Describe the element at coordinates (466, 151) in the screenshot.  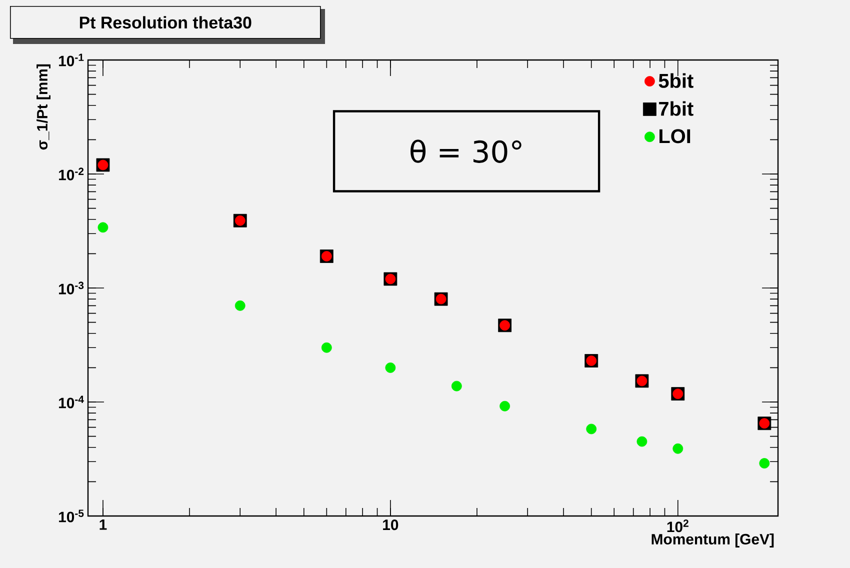
I see `annotation: θ = 30°` at that location.